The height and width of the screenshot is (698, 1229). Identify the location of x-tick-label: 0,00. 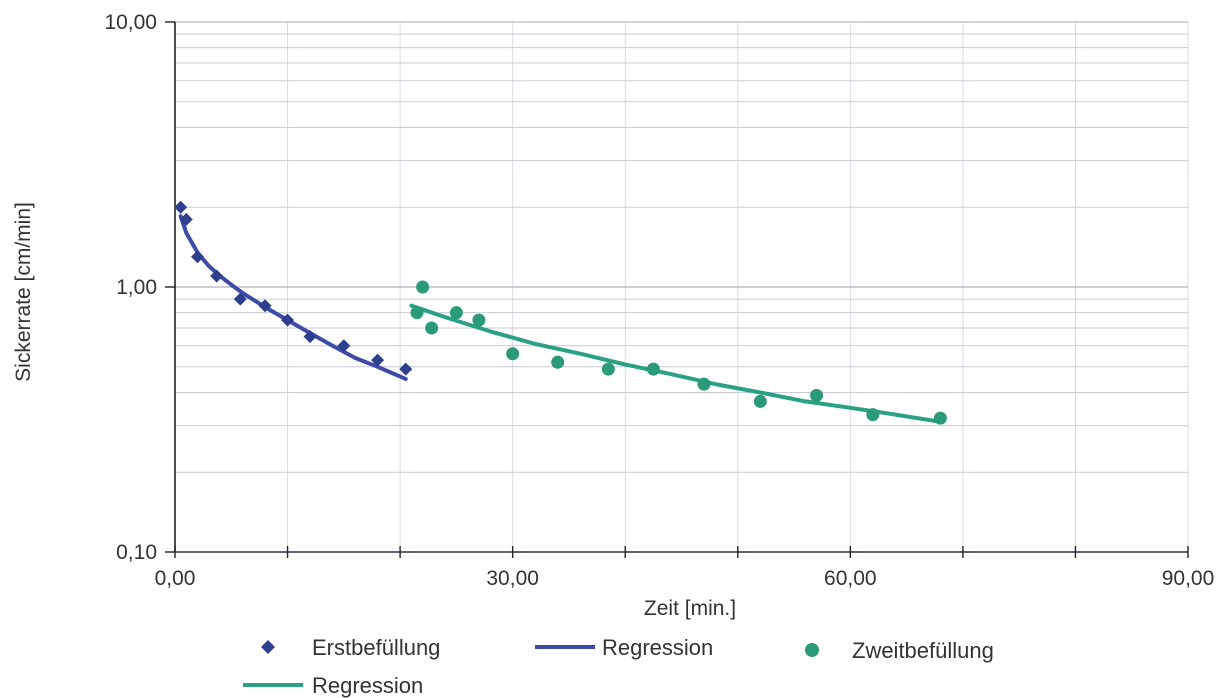
(175, 578).